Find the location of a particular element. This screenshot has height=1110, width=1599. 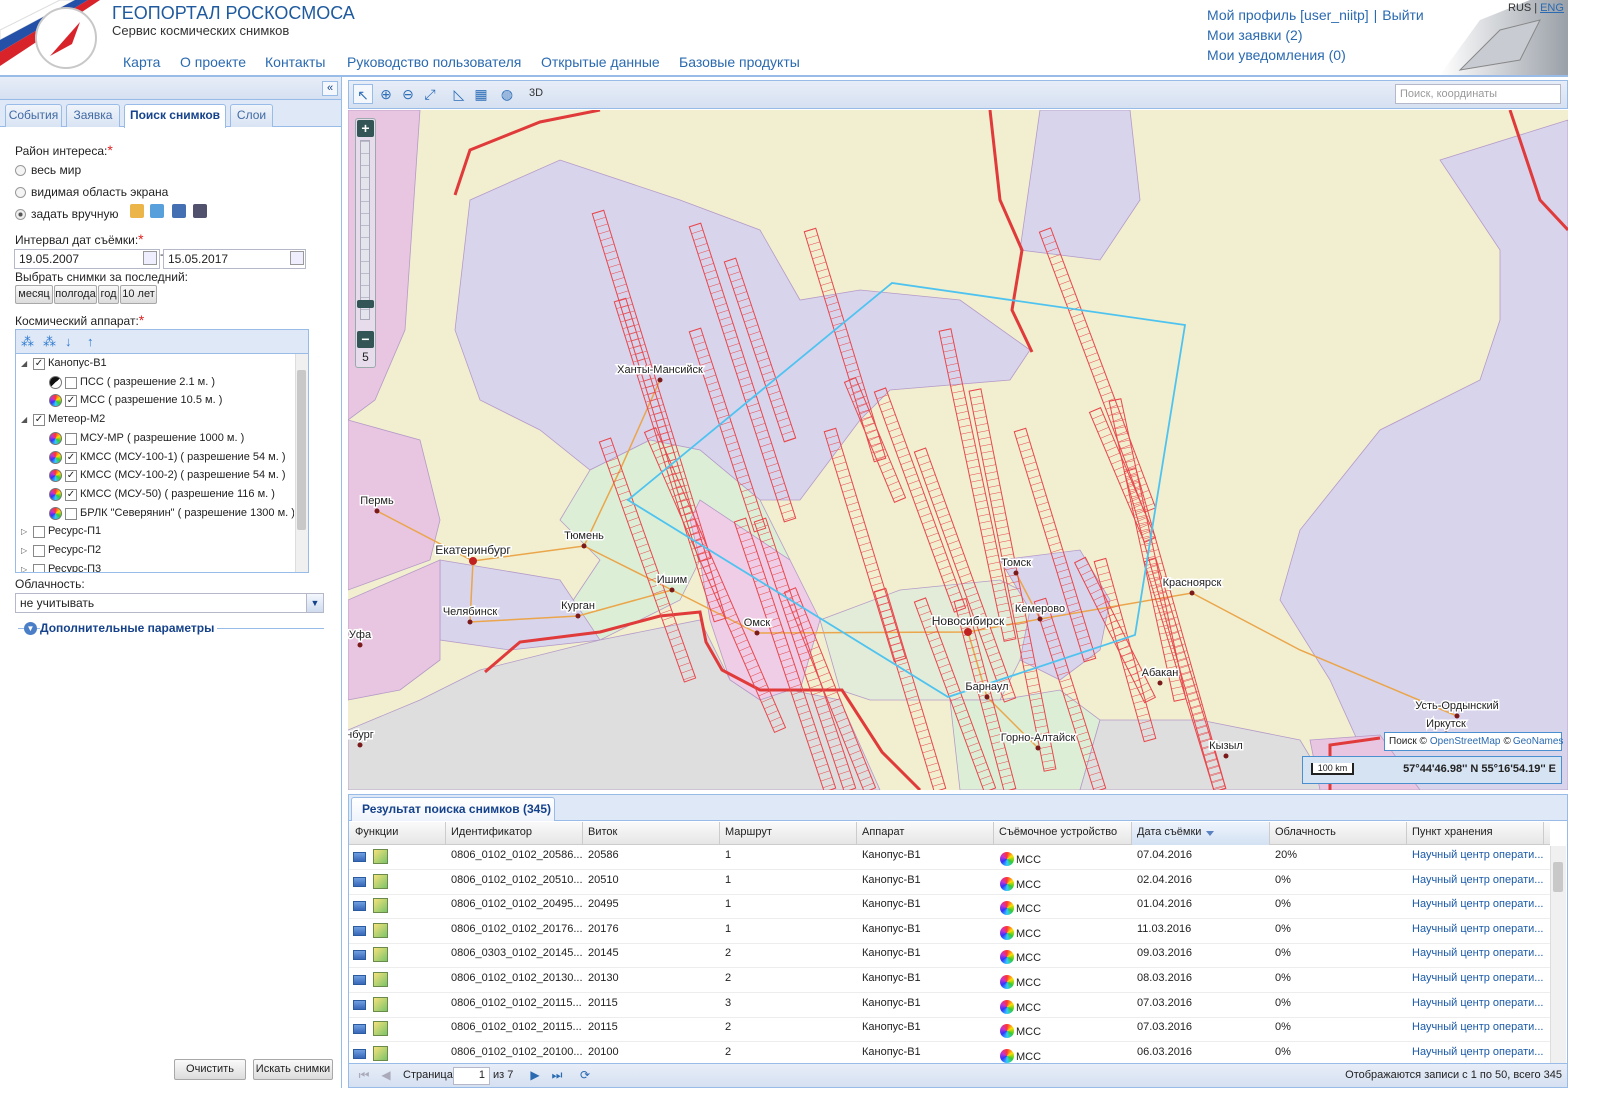

column-header: Пункт хранения is located at coordinates (1452, 832).